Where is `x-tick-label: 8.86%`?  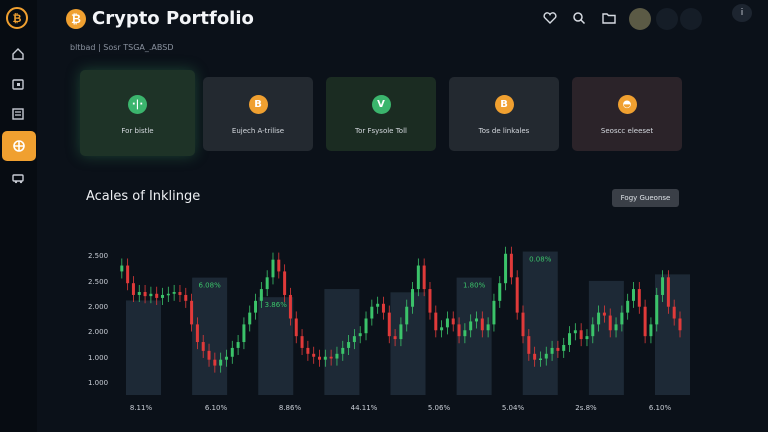 x-tick-label: 8.86% is located at coordinates (290, 408).